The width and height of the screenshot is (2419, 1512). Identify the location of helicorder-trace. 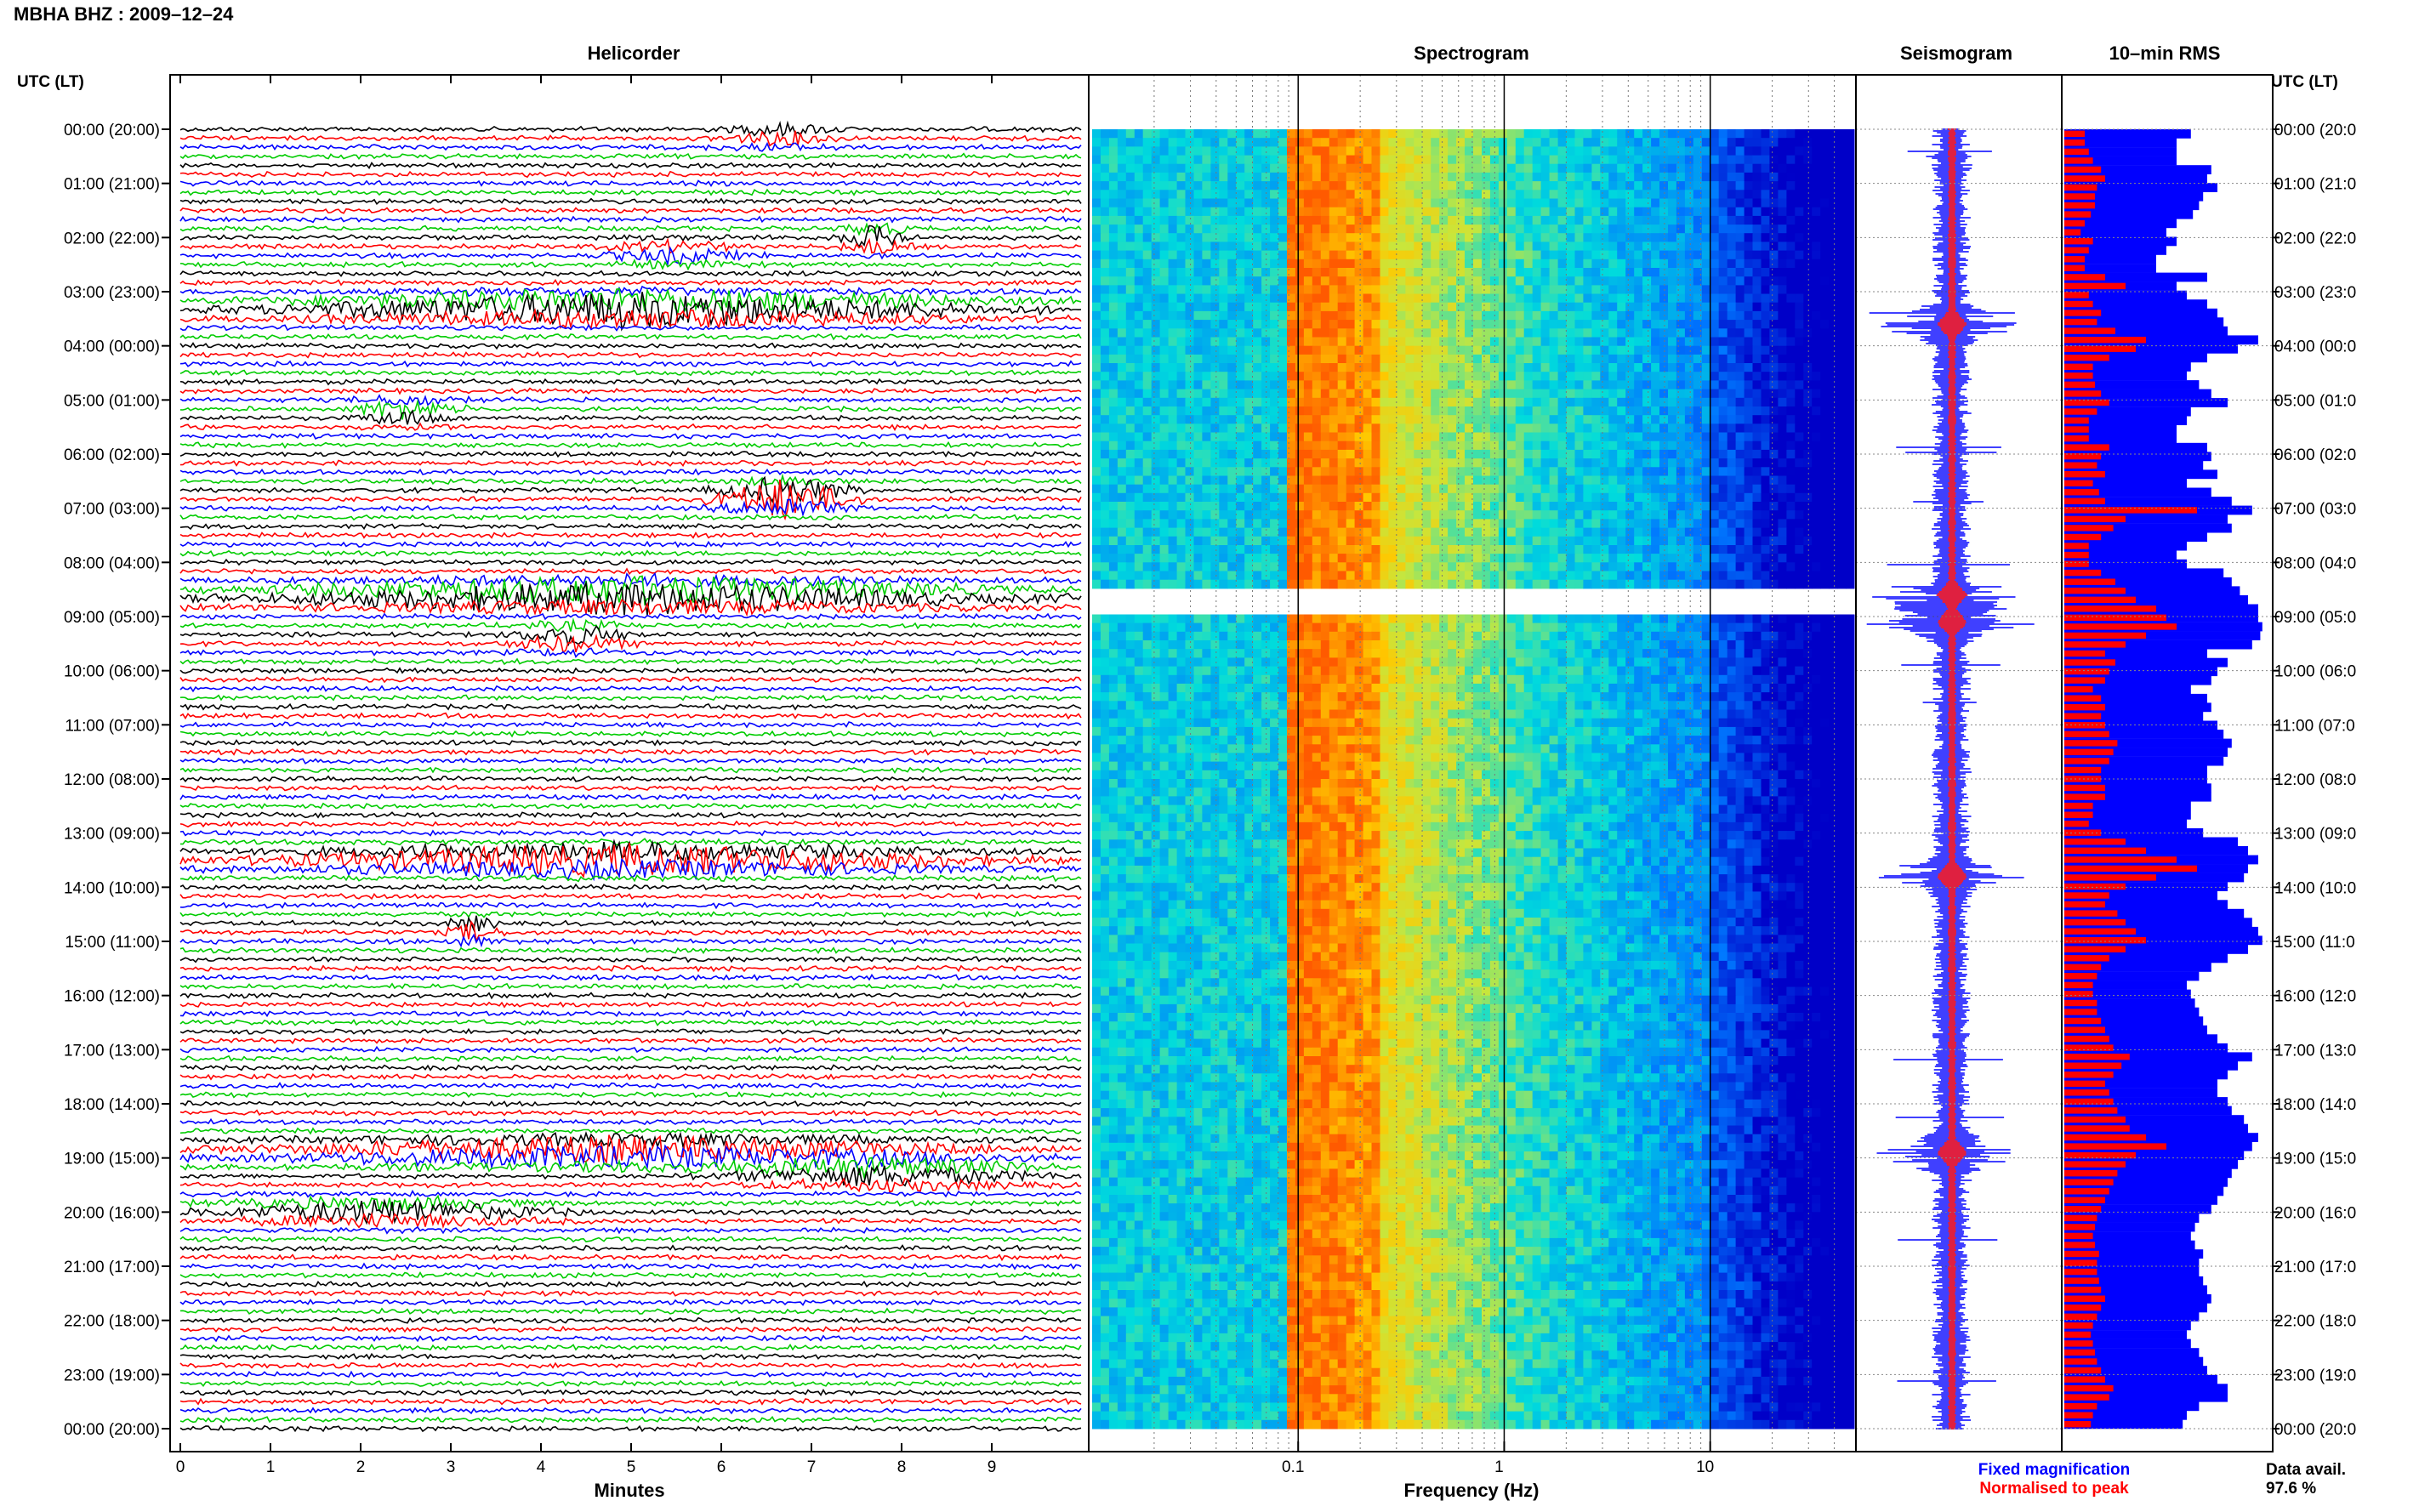
(630, 1266).